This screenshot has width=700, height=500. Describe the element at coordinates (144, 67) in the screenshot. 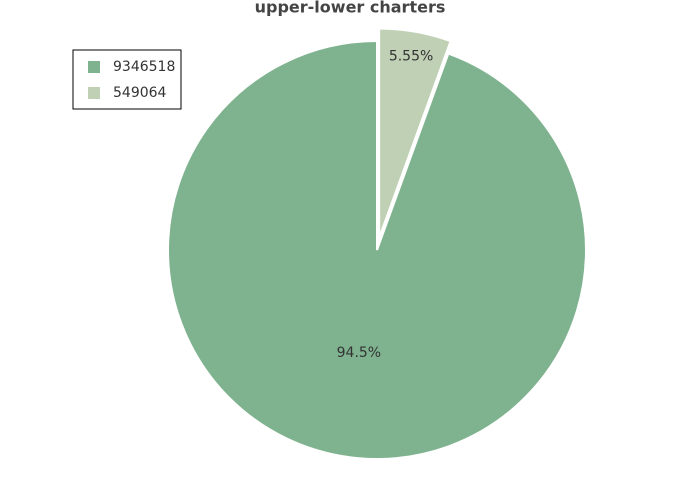

I see `legend-label: 9346518` at that location.